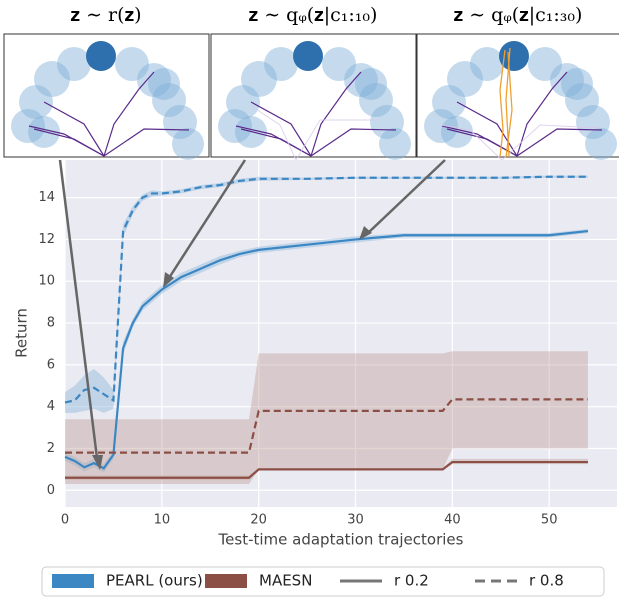  Describe the element at coordinates (162, 520) in the screenshot. I see `x-tick-label: 10` at that location.